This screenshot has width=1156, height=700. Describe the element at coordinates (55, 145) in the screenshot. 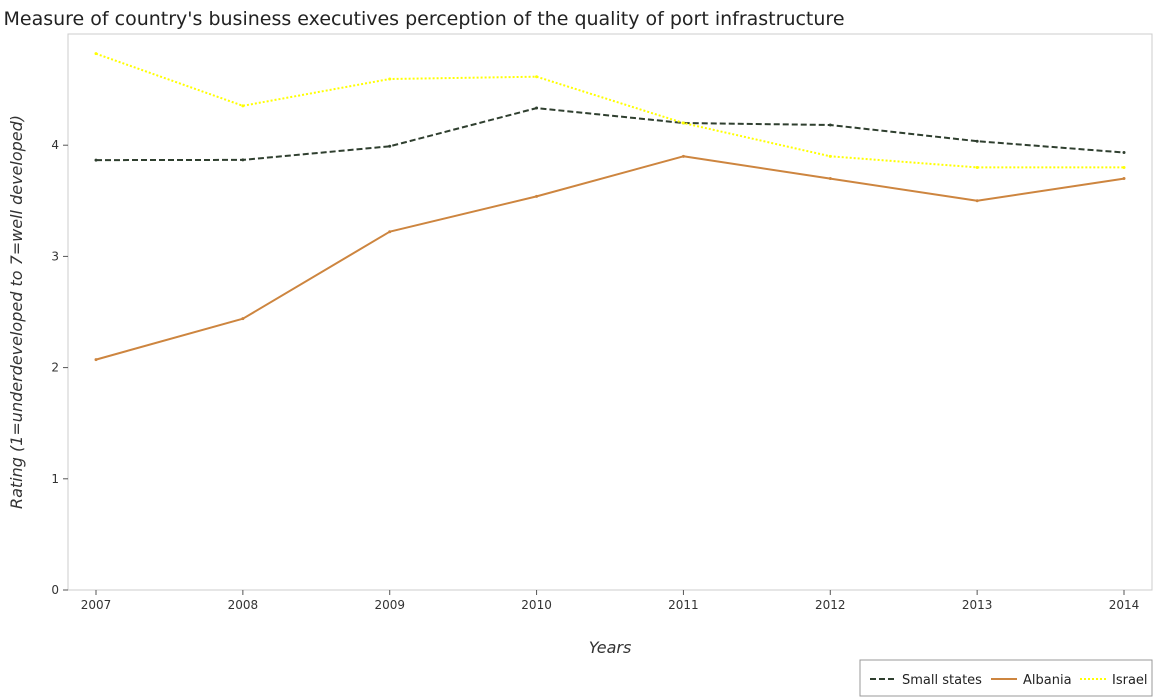

I see `y-tick-label: 4` at that location.